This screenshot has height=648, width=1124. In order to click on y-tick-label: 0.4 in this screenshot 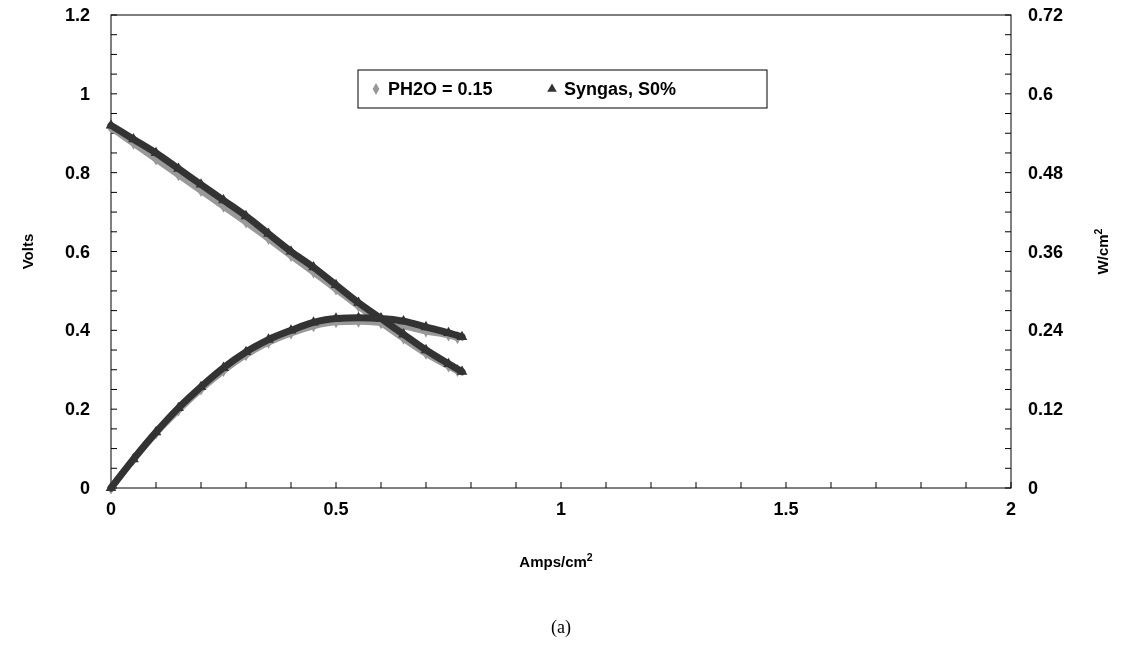, I will do `click(77, 330)`.